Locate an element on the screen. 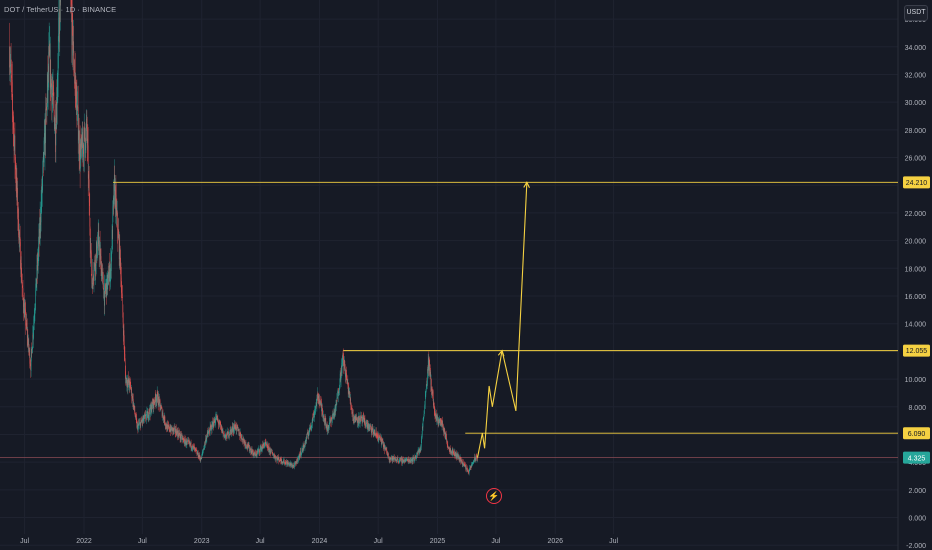  y-tick-label: 2.000 is located at coordinates (917, 491).